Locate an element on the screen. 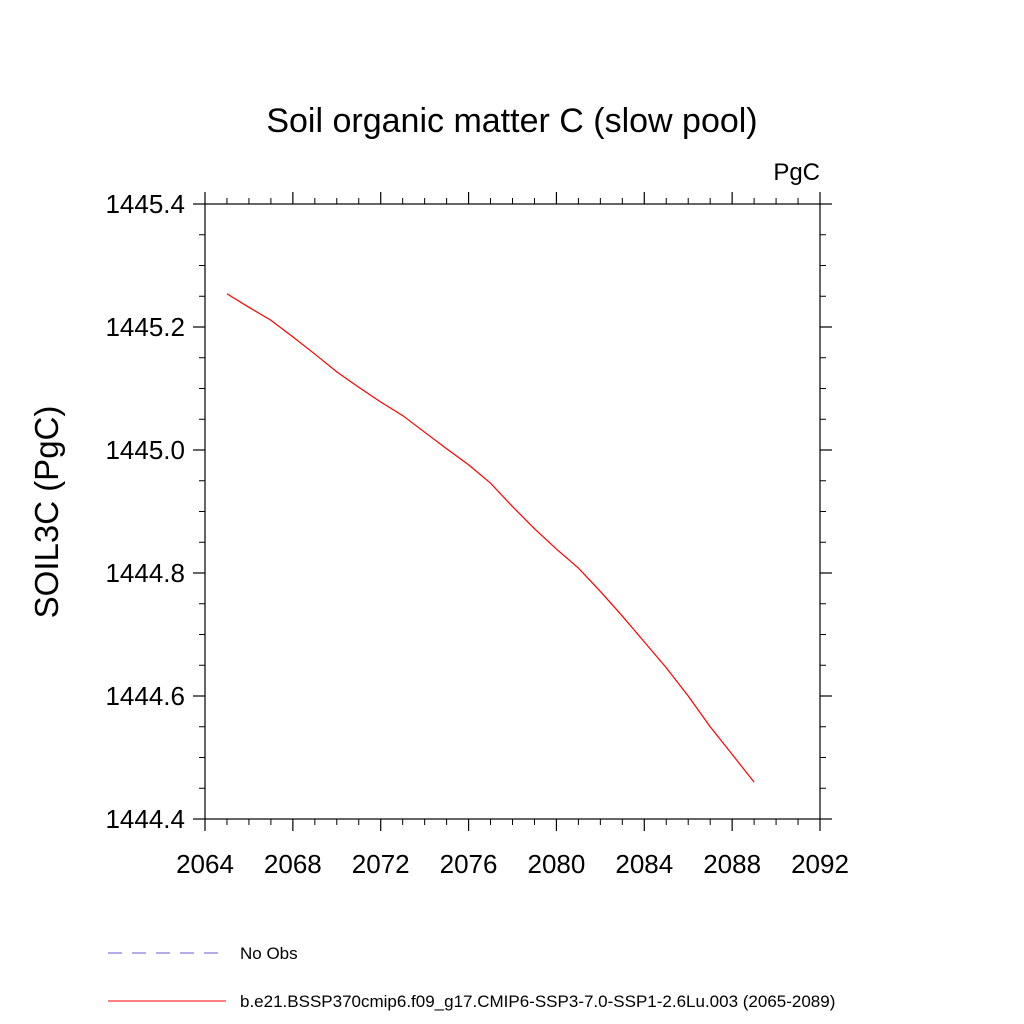  y-tick-label: 1444.6 is located at coordinates (145, 696).